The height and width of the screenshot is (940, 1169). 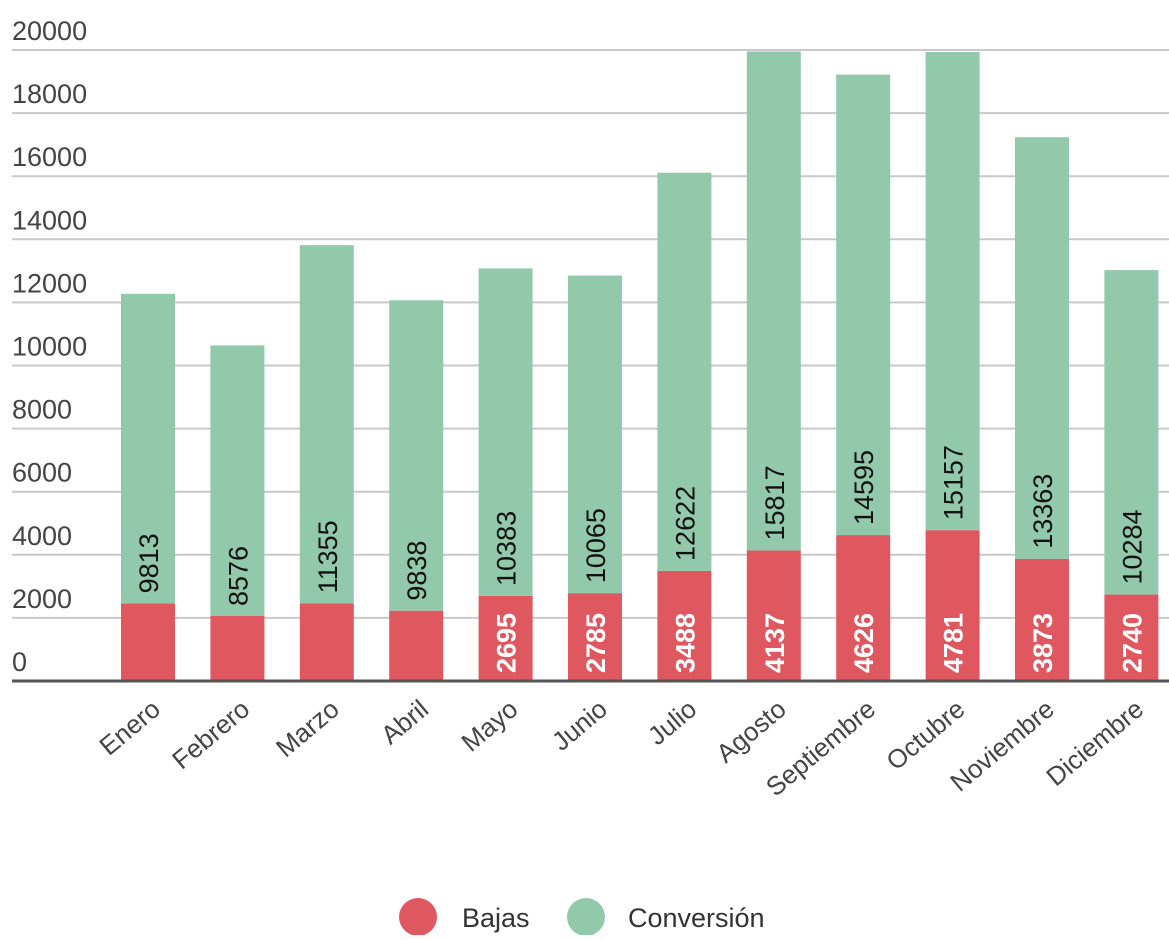 What do you see at coordinates (507, 548) in the screenshot?
I see `data-label-conversi-n: 10383` at bounding box center [507, 548].